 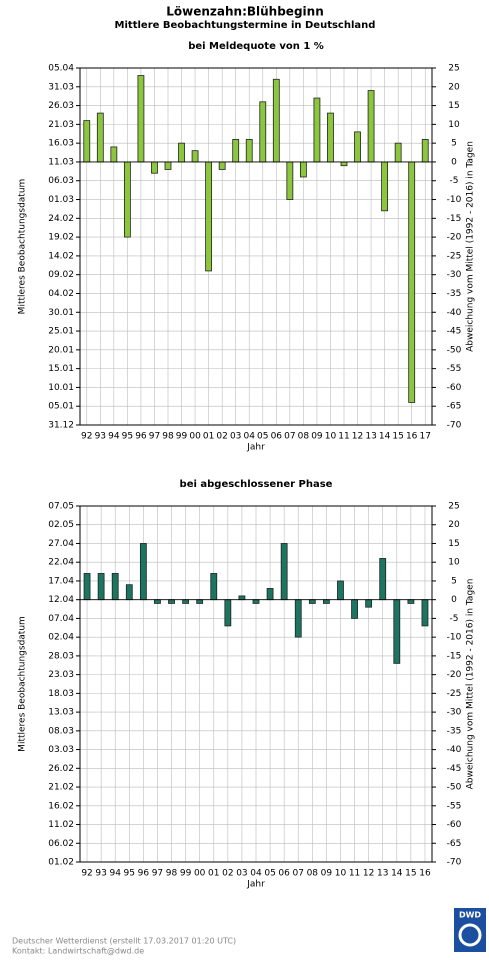 I want to click on y-tick-label: 12.04, so click(x=61, y=600).